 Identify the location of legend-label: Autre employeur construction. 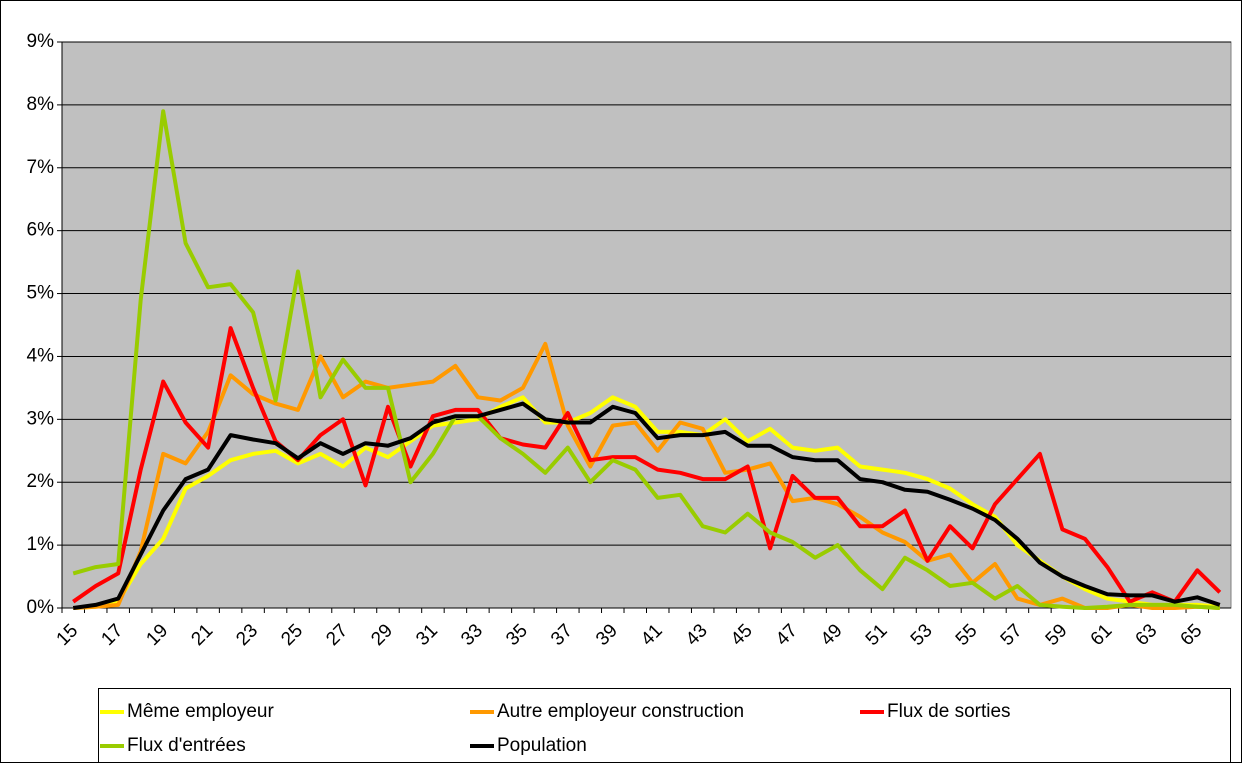
(620, 711).